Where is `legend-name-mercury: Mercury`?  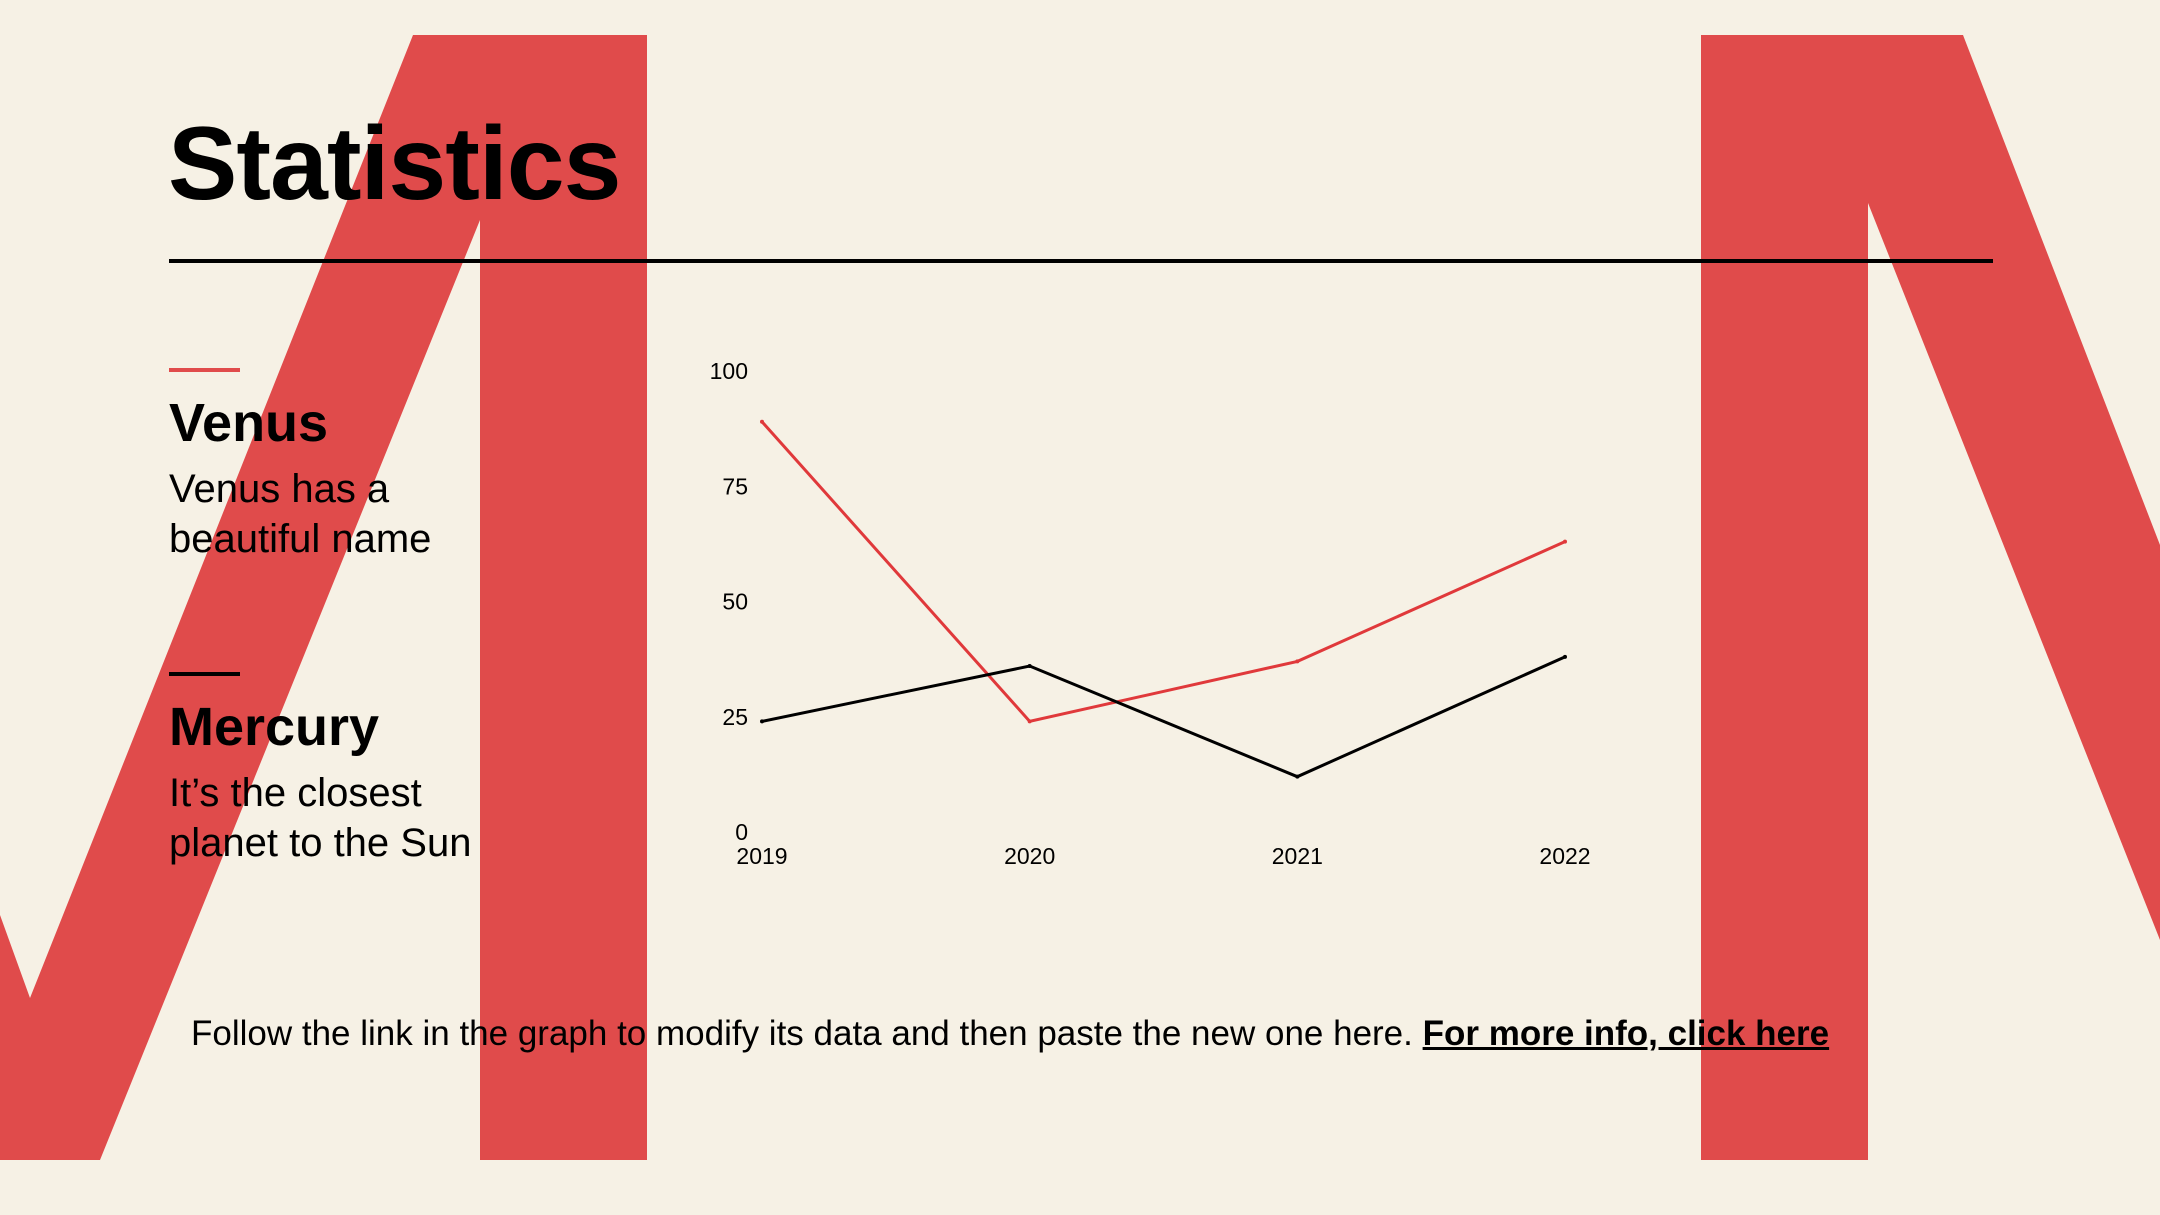 legend-name-mercury: Mercury is located at coordinates (274, 727).